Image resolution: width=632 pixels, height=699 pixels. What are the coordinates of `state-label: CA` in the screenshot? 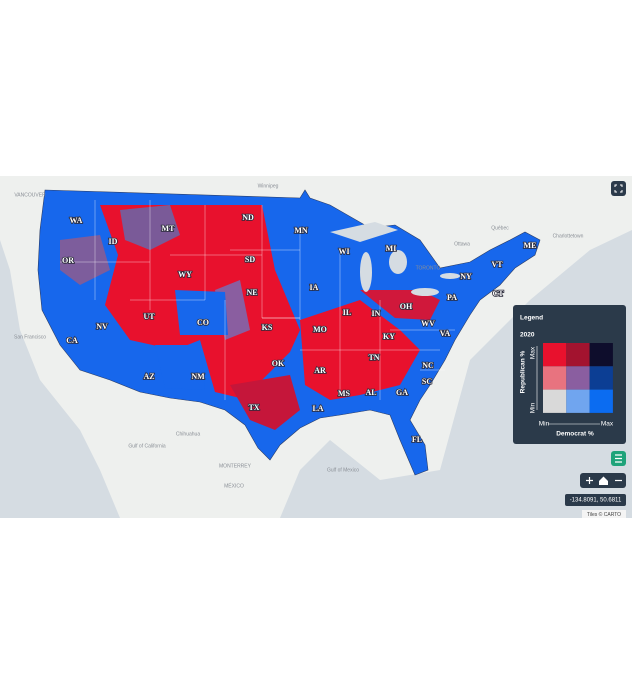 It's located at (72, 340).